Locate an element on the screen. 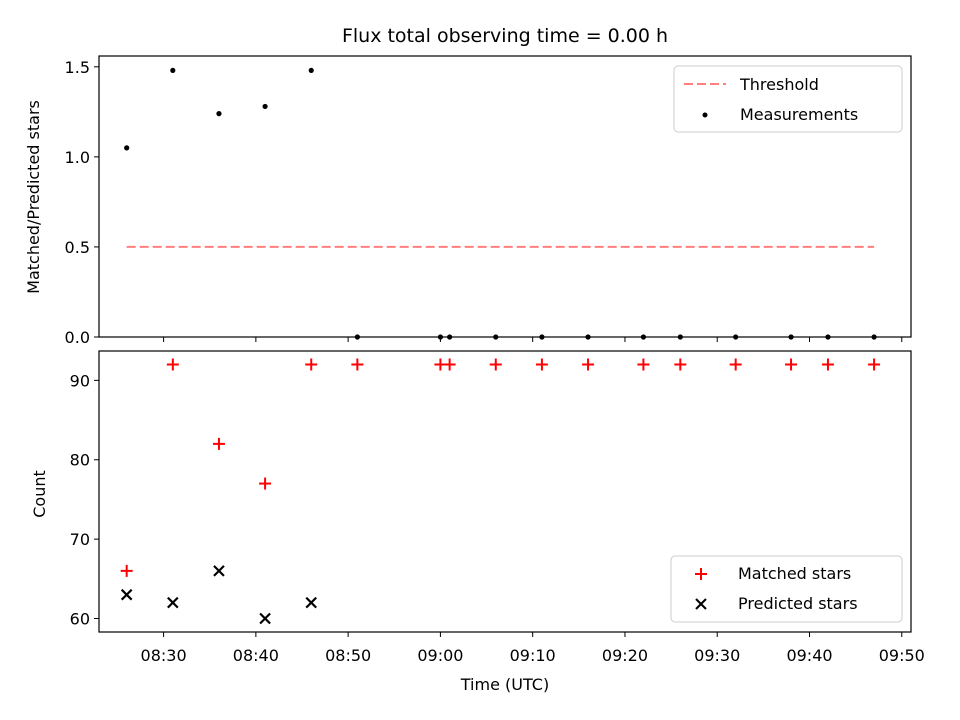 This screenshot has width=960, height=720. measurements-legend-marker is located at coordinates (705, 115).